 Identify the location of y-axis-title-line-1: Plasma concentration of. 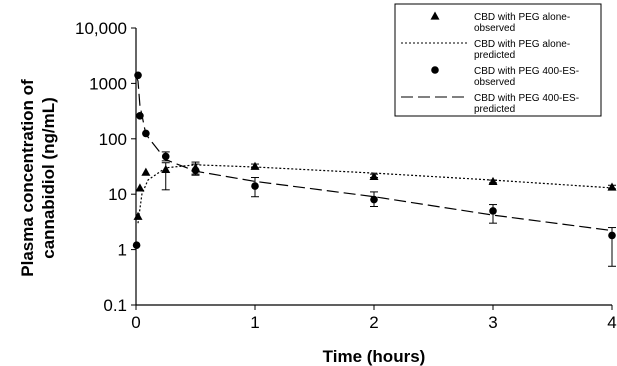
(27, 178).